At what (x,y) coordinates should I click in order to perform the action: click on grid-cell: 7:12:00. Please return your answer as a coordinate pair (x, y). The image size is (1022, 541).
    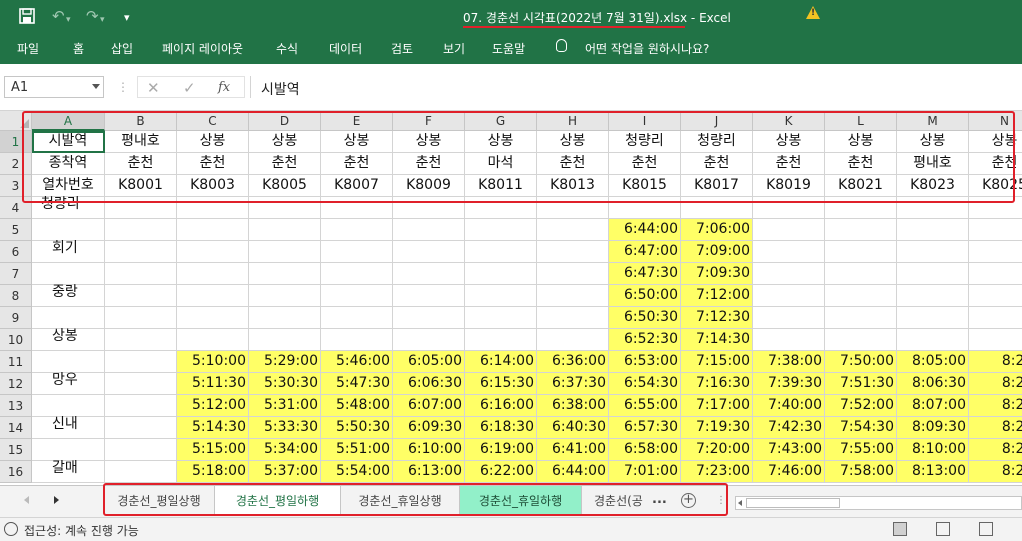
    Looking at the image, I should click on (717, 296).